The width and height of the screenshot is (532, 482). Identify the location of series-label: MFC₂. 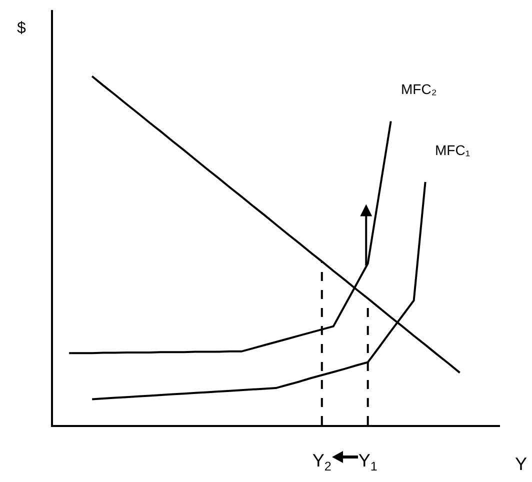
(419, 89).